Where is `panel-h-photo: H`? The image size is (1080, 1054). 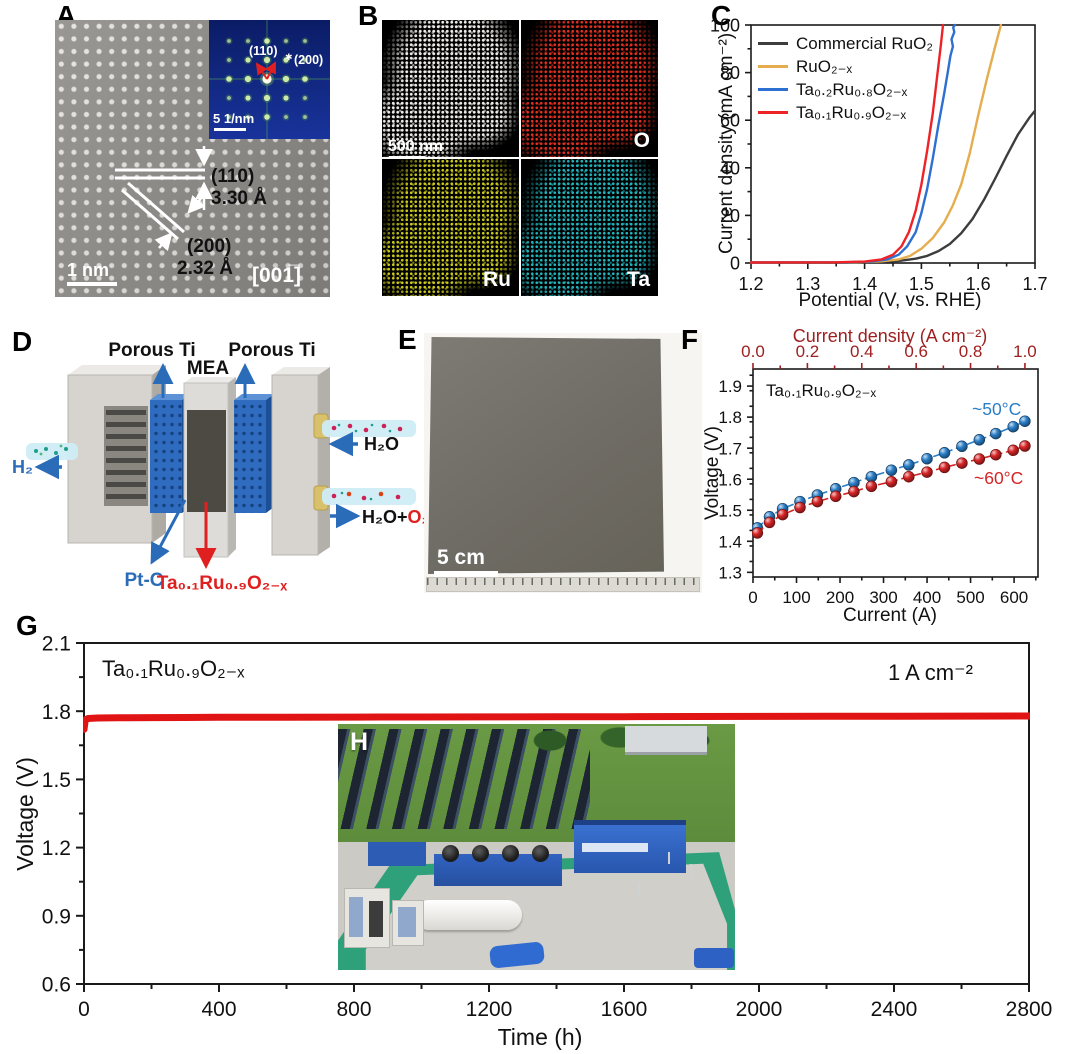 panel-h-photo: H is located at coordinates (536, 847).